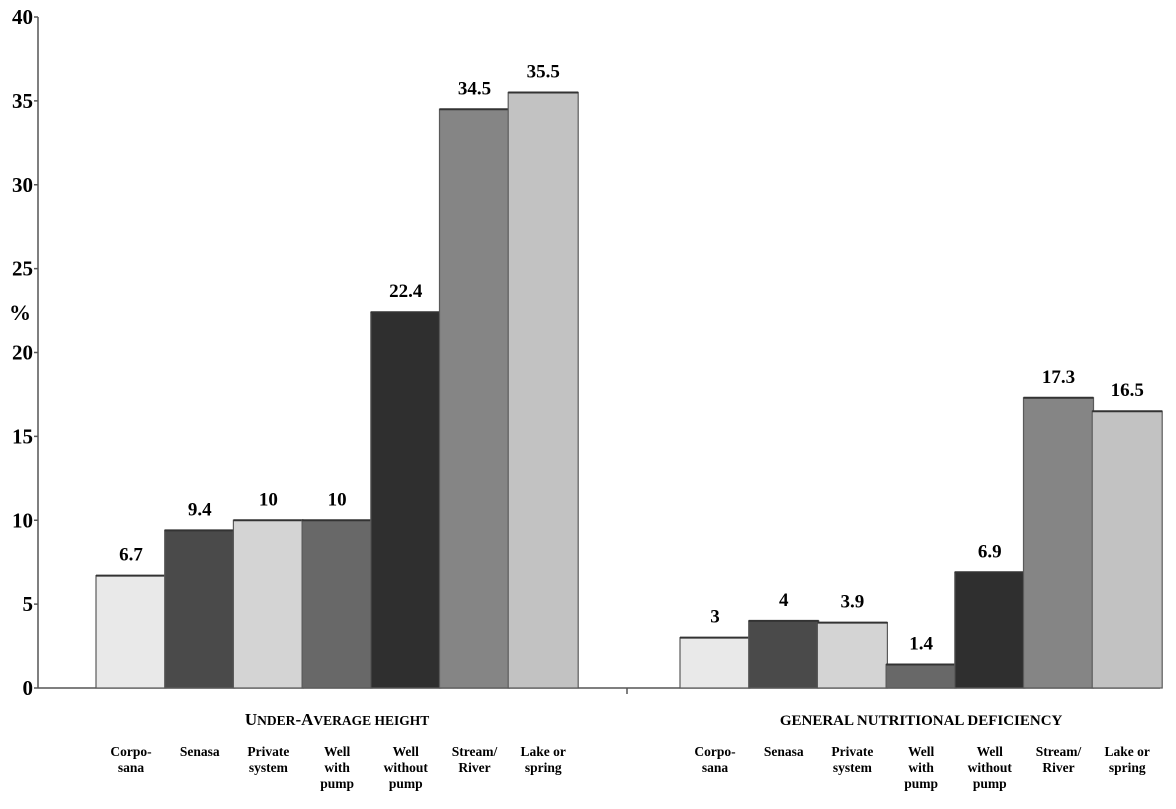 Image resolution: width=1176 pixels, height=809 pixels. What do you see at coordinates (28, 688) in the screenshot?
I see `y-tick-label: 0` at bounding box center [28, 688].